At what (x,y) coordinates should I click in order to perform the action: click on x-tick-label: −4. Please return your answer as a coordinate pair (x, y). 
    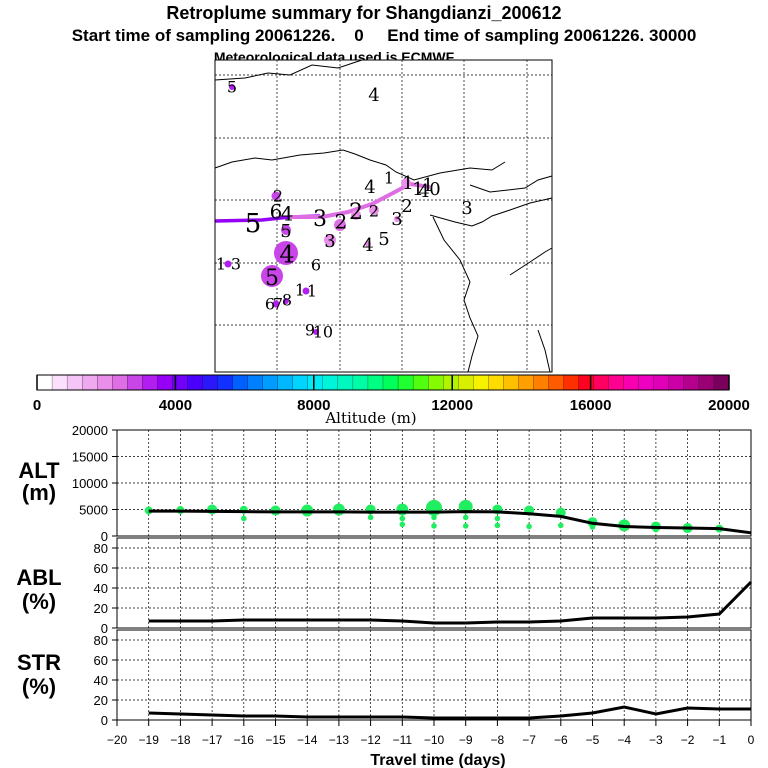
    Looking at the image, I should click on (624, 740).